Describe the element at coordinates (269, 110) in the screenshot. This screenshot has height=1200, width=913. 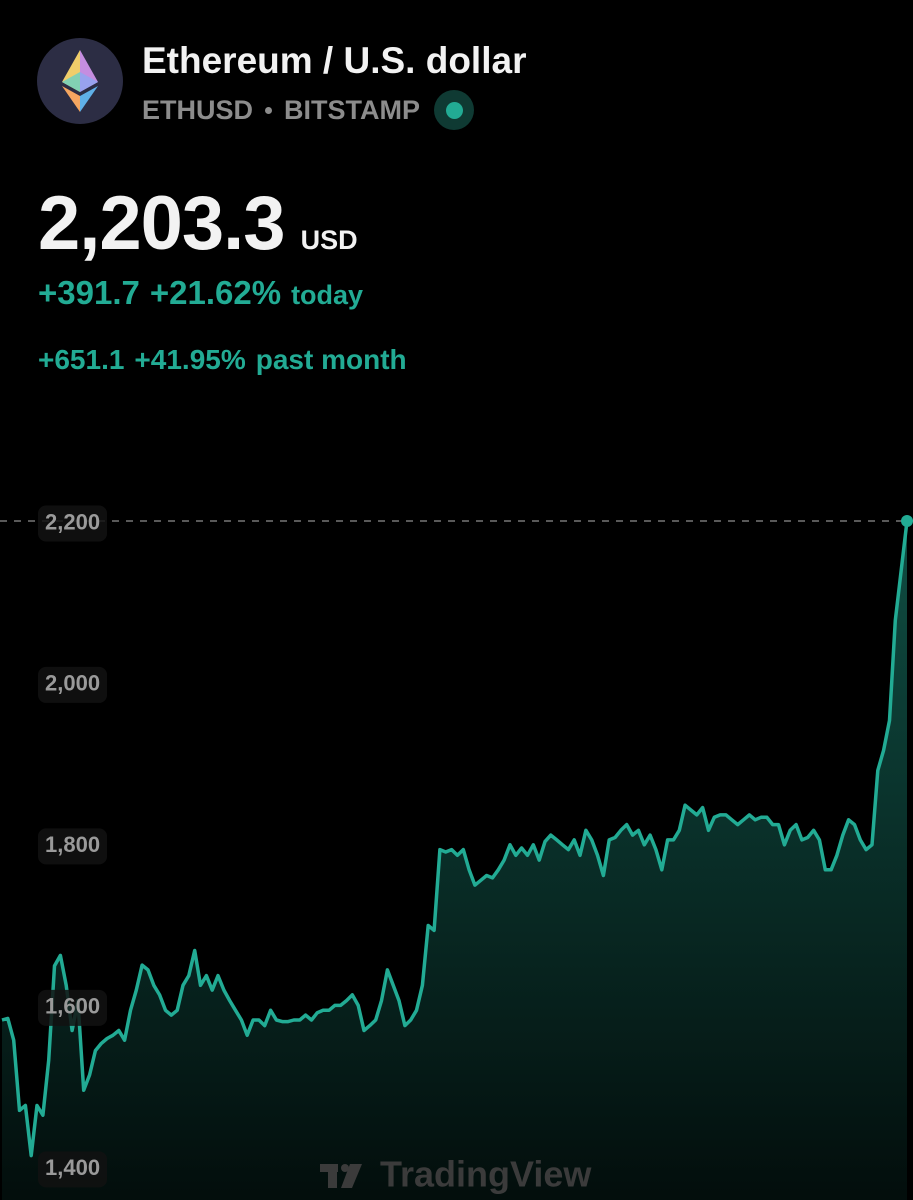
I see `separator` at that location.